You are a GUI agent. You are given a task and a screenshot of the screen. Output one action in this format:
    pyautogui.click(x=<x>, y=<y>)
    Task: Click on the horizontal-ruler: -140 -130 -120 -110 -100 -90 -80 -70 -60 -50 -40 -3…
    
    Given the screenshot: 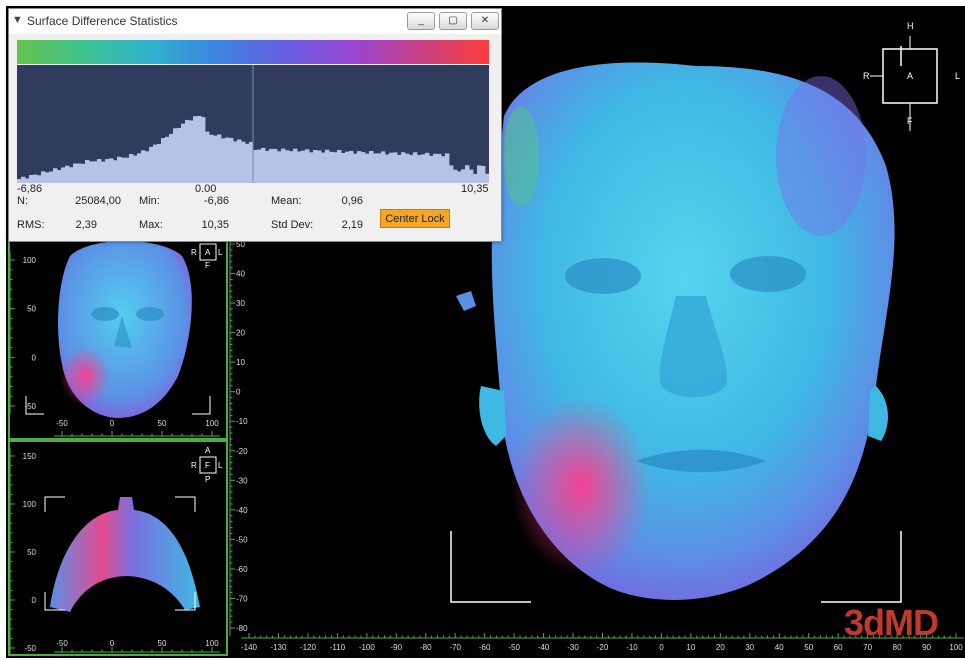 What is the action you would take?
    pyautogui.click(x=602, y=642)
    